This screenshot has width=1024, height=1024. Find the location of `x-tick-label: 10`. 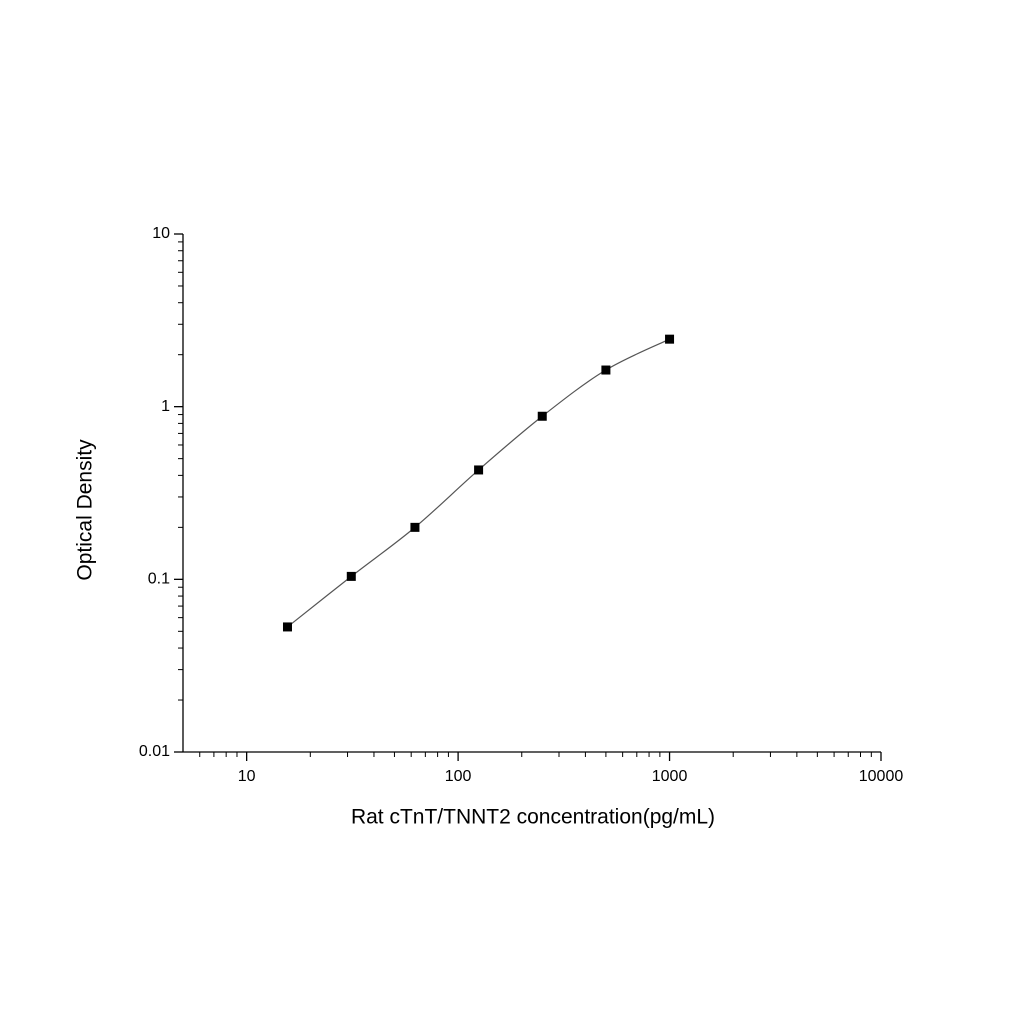

x-tick-label: 10 is located at coordinates (247, 776).